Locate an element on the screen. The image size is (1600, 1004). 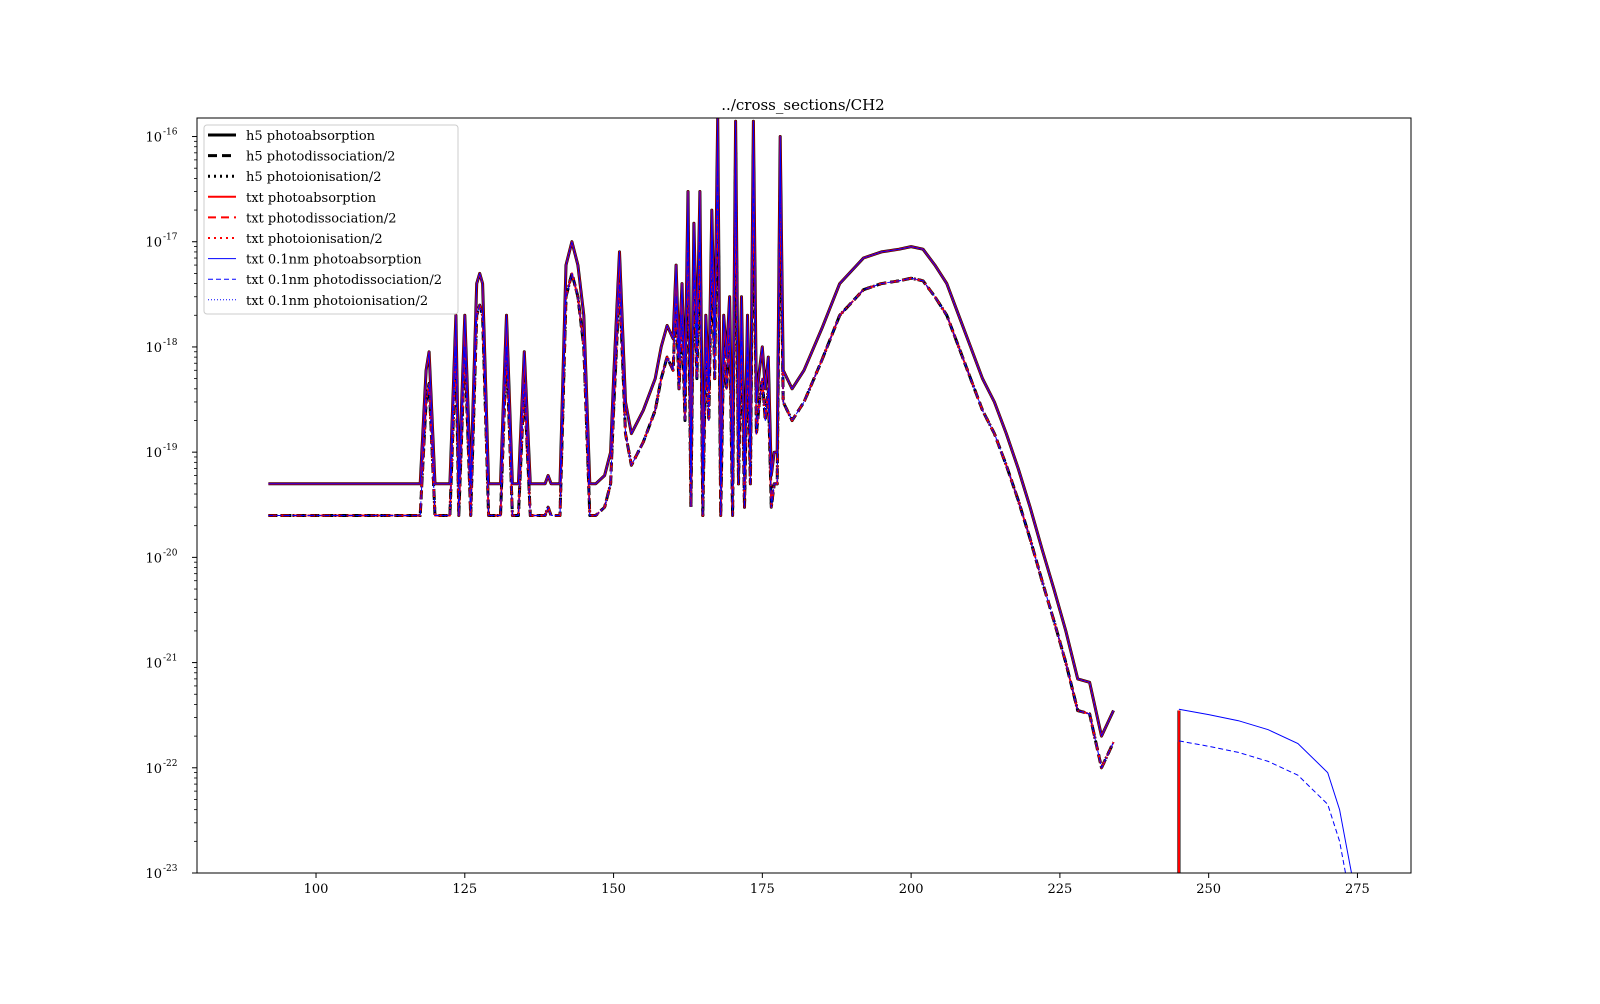
x-tick-label: 125 is located at coordinates (464, 889).